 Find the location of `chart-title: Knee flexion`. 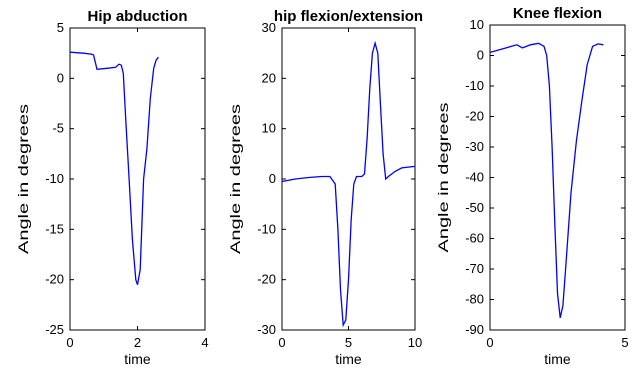

chart-title: Knee flexion is located at coordinates (557, 13).